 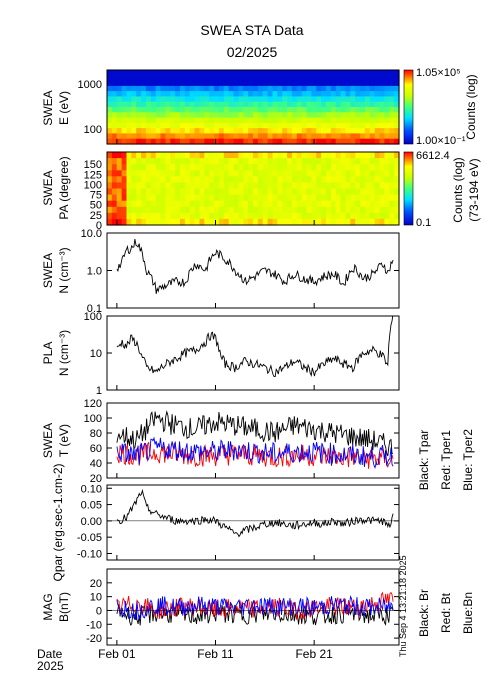 What do you see at coordinates (94, 625) in the screenshot?
I see `mag_b-ytick-label: -10` at bounding box center [94, 625].